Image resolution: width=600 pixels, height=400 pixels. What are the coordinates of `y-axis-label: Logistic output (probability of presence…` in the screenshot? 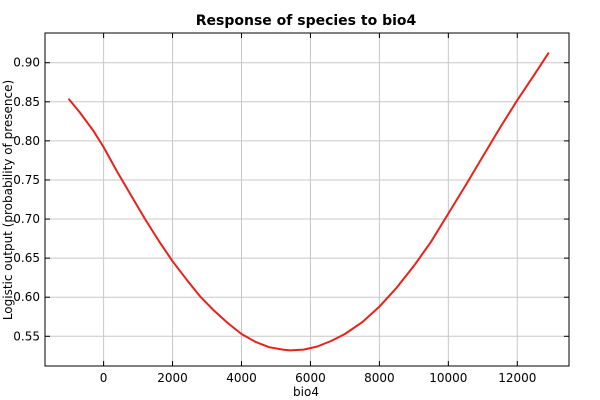 It's located at (8, 200).